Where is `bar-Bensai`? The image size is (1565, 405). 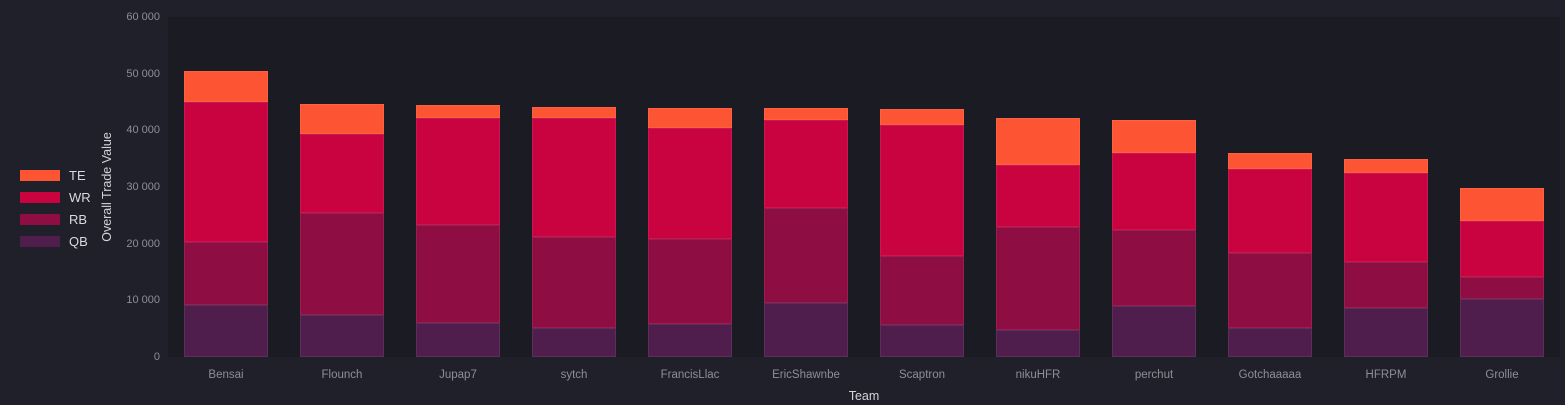
bar-Bensai is located at coordinates (226, 213).